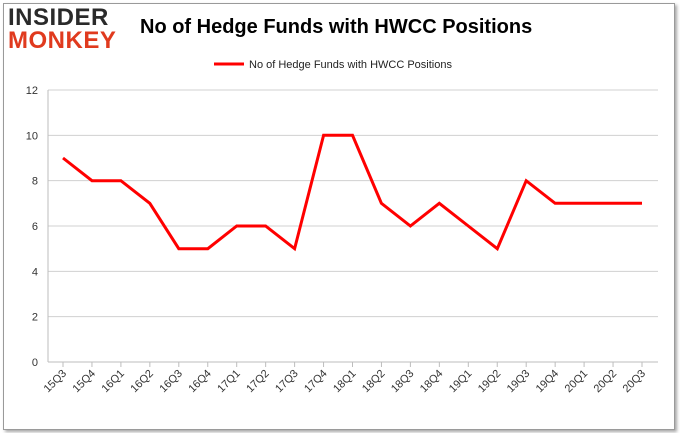 This screenshot has height=433, width=680. What do you see at coordinates (577, 382) in the screenshot?
I see `x-tick-label: 20Q1` at bounding box center [577, 382].